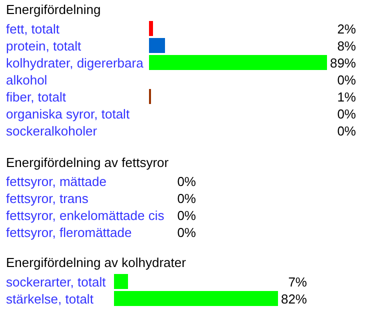 Image resolution: width=369 pixels, height=313 pixels. I want to click on chart-title: Energifördelning av kolhydrater, so click(96, 263).